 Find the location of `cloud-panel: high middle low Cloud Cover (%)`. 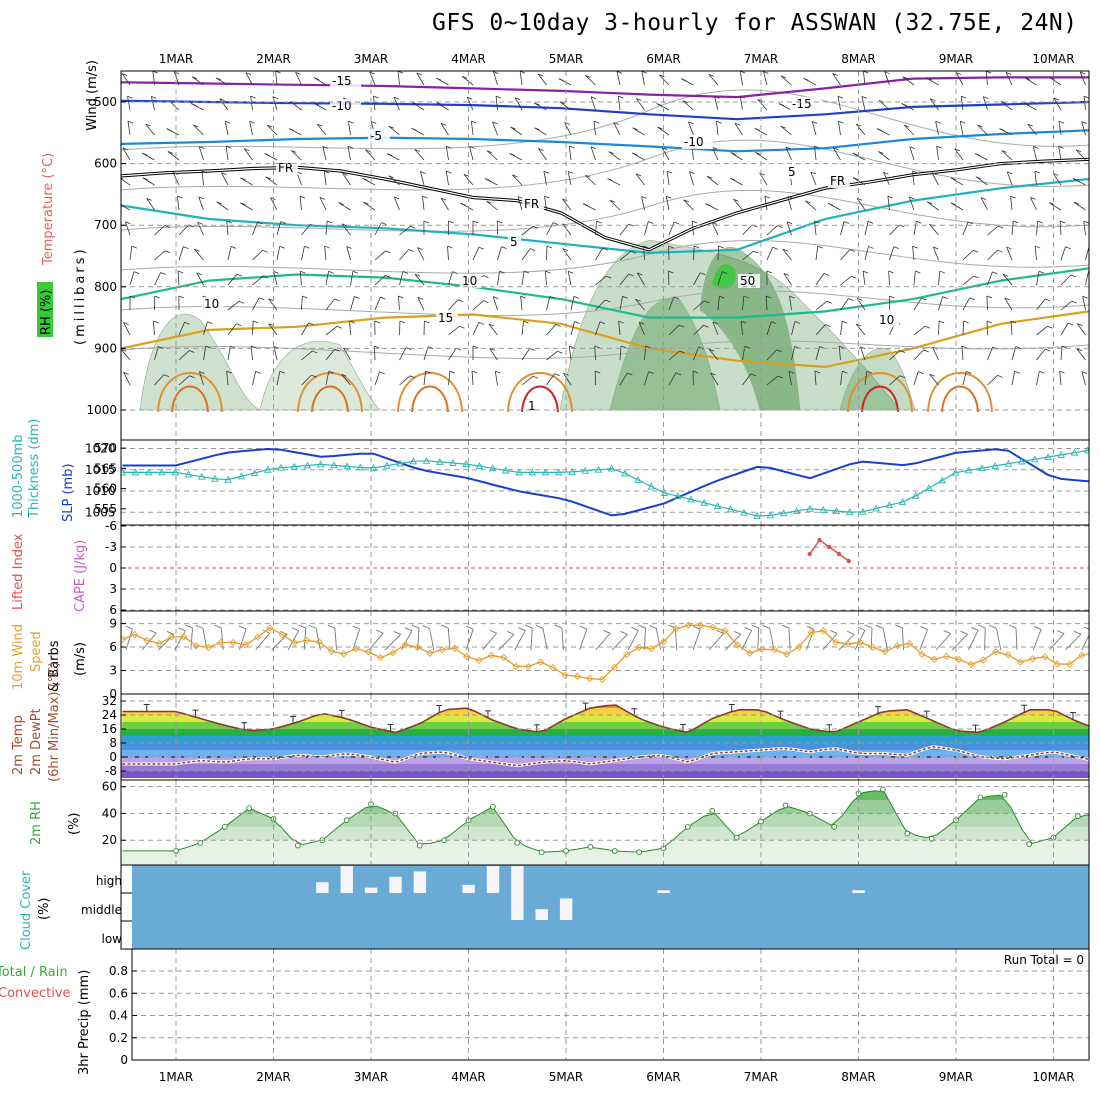

cloud-panel: high middle low Cloud Cover (%) is located at coordinates (554, 907).